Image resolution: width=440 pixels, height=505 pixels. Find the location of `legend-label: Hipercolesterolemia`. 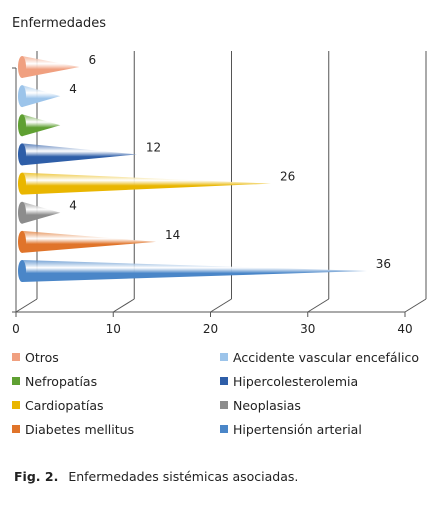

legend-label: Hipercolesterolemia is located at coordinates (296, 381).